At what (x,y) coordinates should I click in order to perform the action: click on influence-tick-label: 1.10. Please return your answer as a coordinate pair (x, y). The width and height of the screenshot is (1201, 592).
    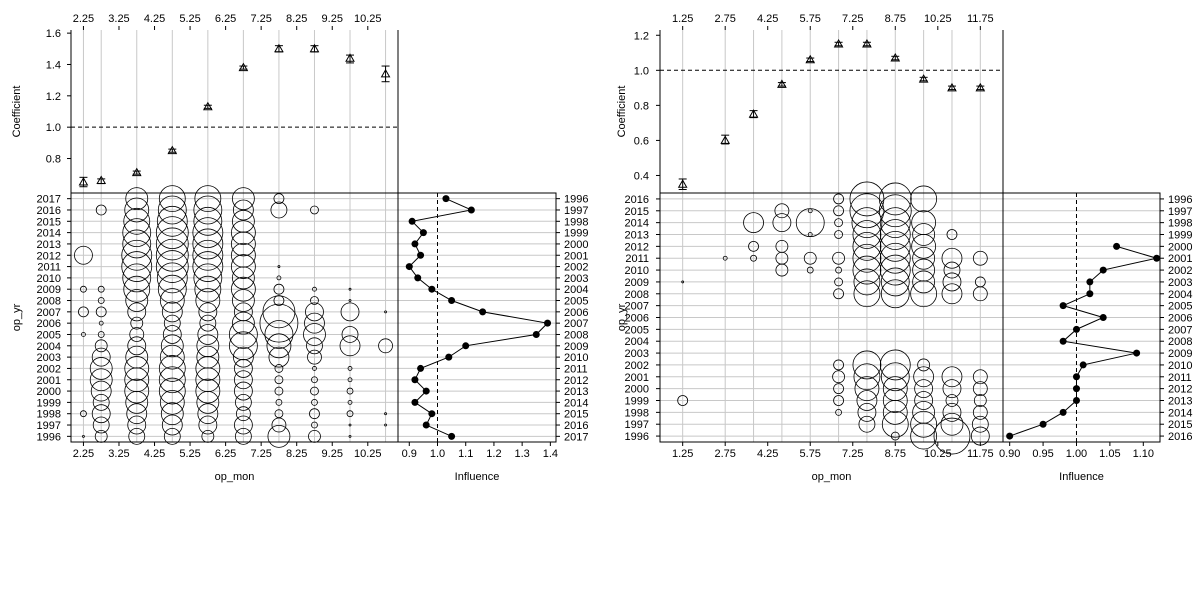
    Looking at the image, I should click on (1143, 454).